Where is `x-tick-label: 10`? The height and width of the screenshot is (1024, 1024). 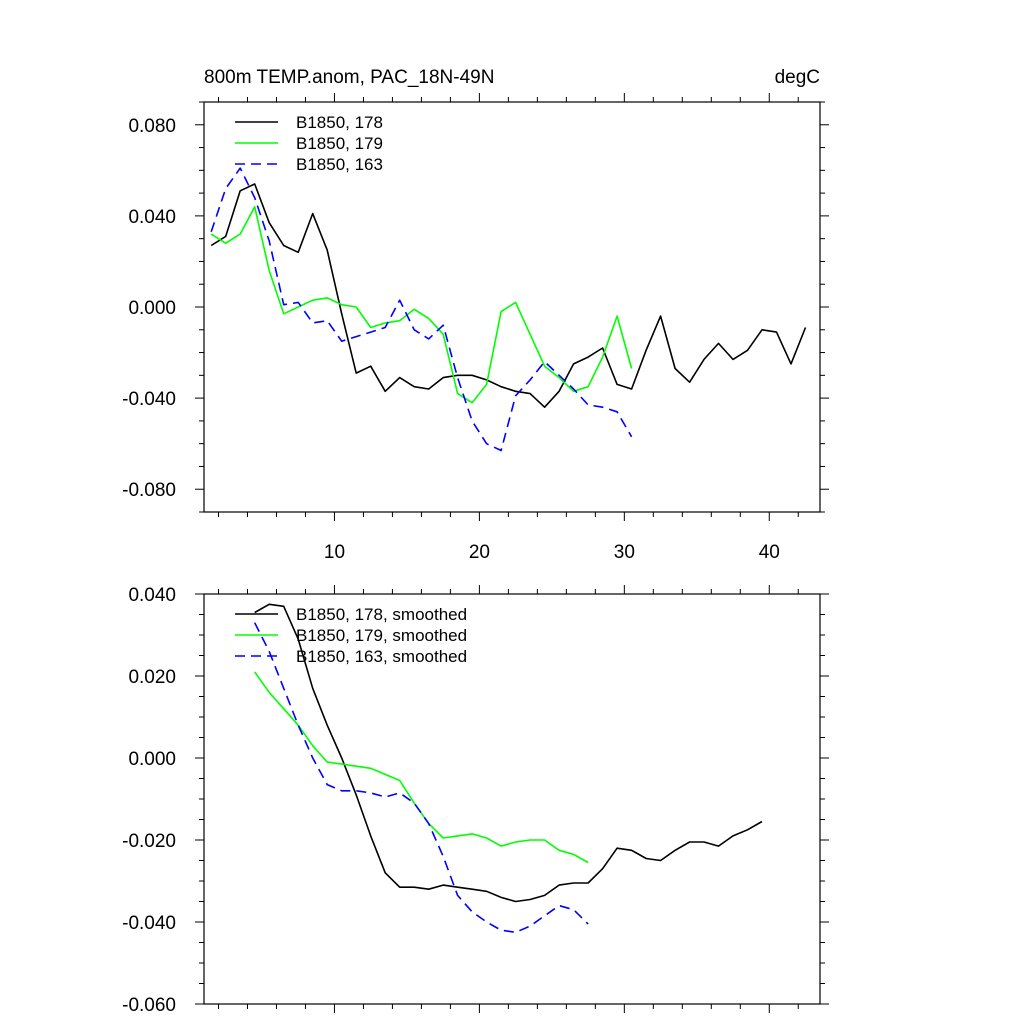
x-tick-label: 10 is located at coordinates (334, 552).